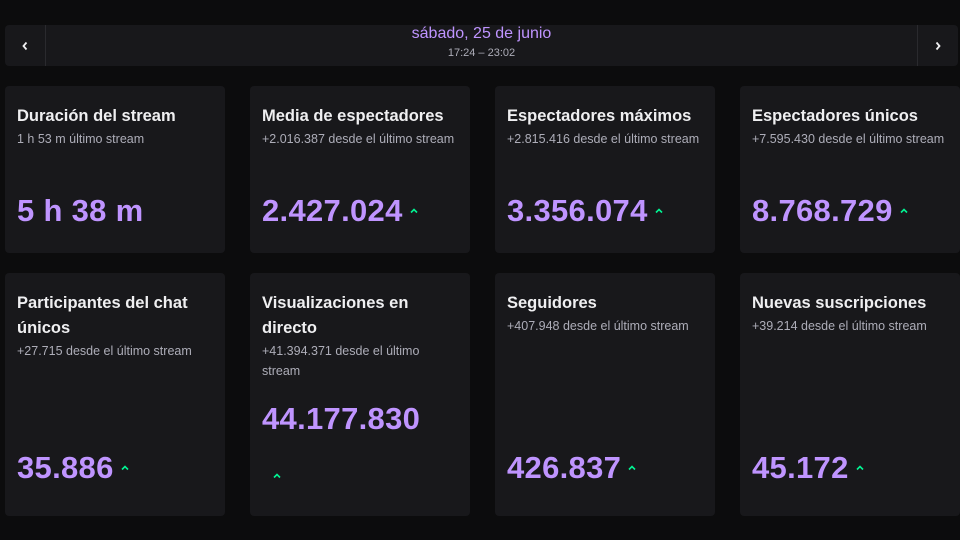  What do you see at coordinates (839, 326) in the screenshot?
I see `card-subtitle: +39.214 desde el último stream` at bounding box center [839, 326].